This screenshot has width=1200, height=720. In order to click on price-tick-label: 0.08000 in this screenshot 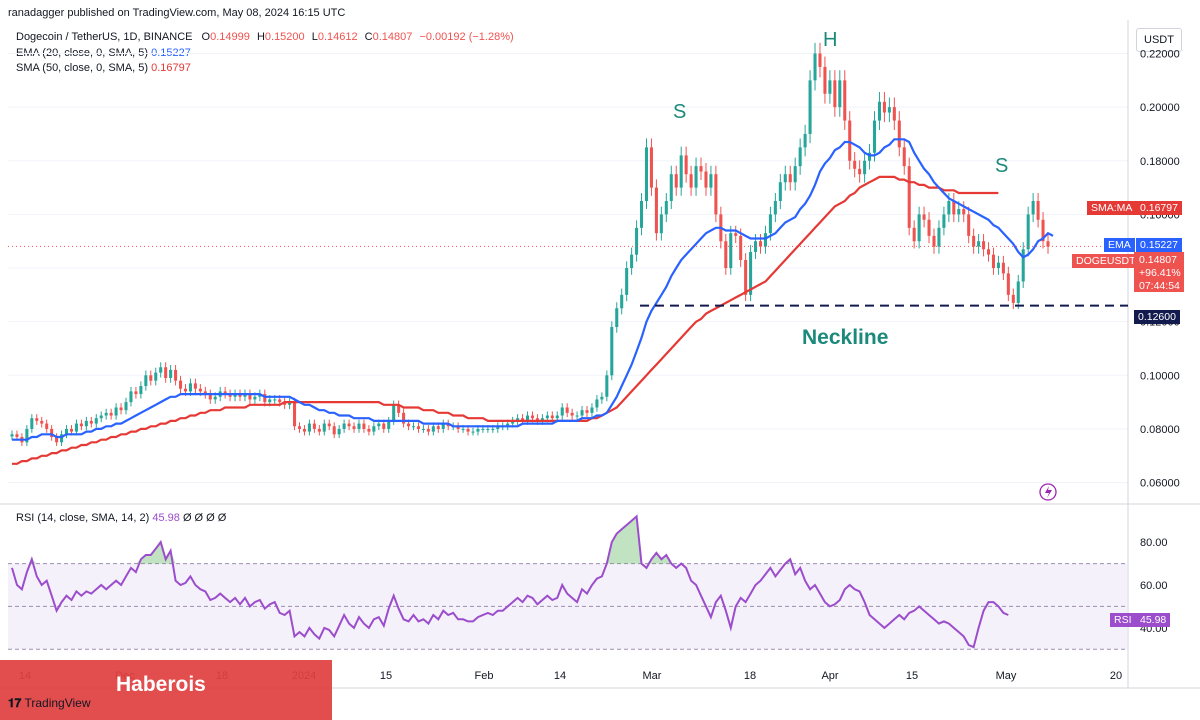, I will do `click(1160, 430)`.